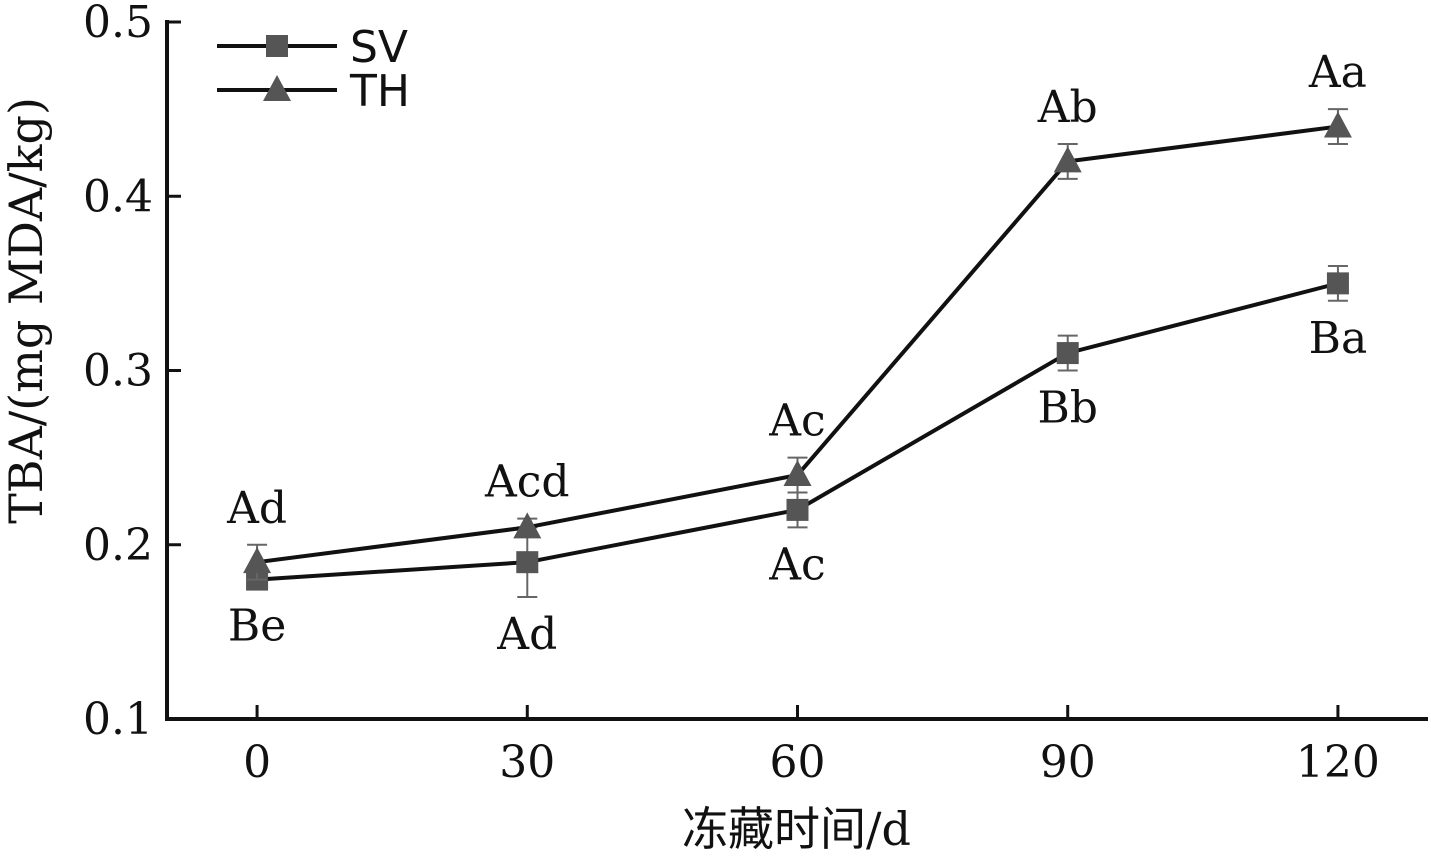 The image size is (1431, 858). I want to click on x-tick-label: 30, so click(527, 762).